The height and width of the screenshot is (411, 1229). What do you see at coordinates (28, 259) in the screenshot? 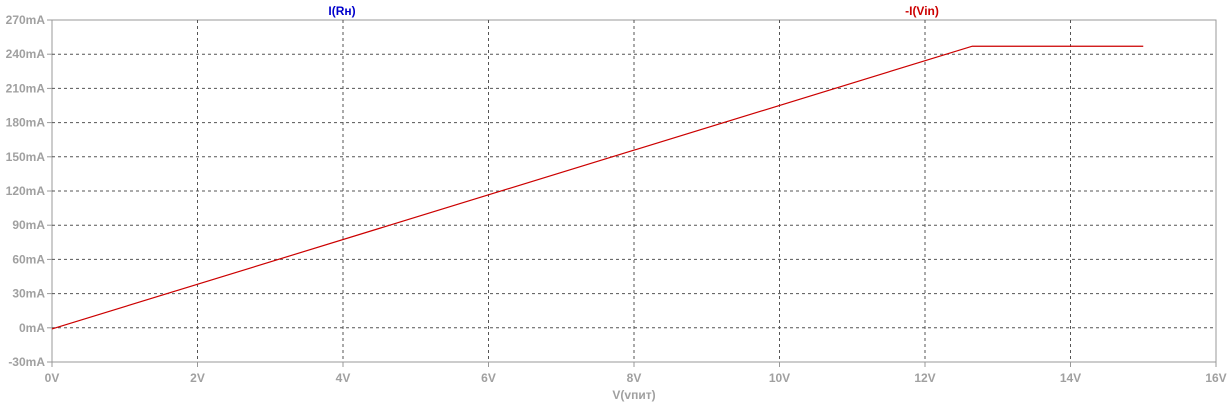
I see `y-tick-label: 60mA` at bounding box center [28, 259].